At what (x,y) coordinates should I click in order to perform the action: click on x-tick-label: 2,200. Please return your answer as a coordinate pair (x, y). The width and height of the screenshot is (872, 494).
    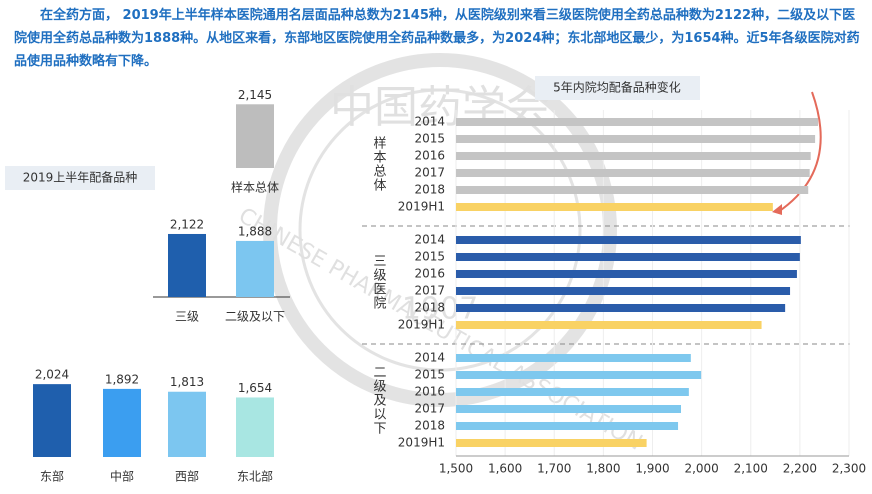
    Looking at the image, I should click on (800, 469).